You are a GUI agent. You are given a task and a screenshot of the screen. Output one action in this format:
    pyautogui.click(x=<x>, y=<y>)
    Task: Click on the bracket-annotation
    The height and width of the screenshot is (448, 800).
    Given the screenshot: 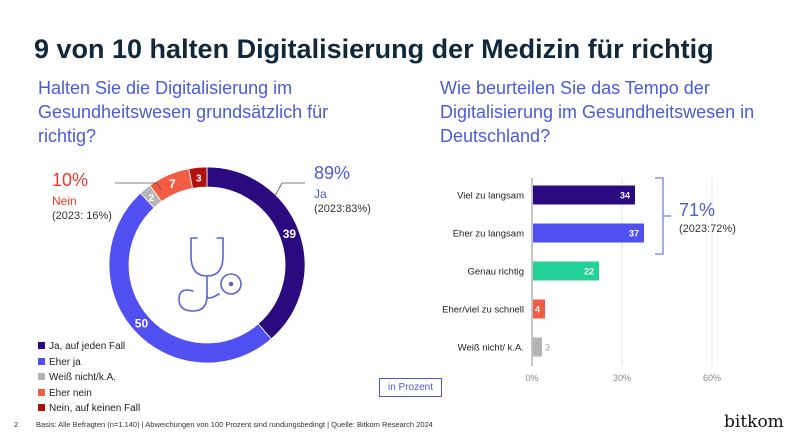 What is the action you would take?
    pyautogui.click(x=663, y=216)
    